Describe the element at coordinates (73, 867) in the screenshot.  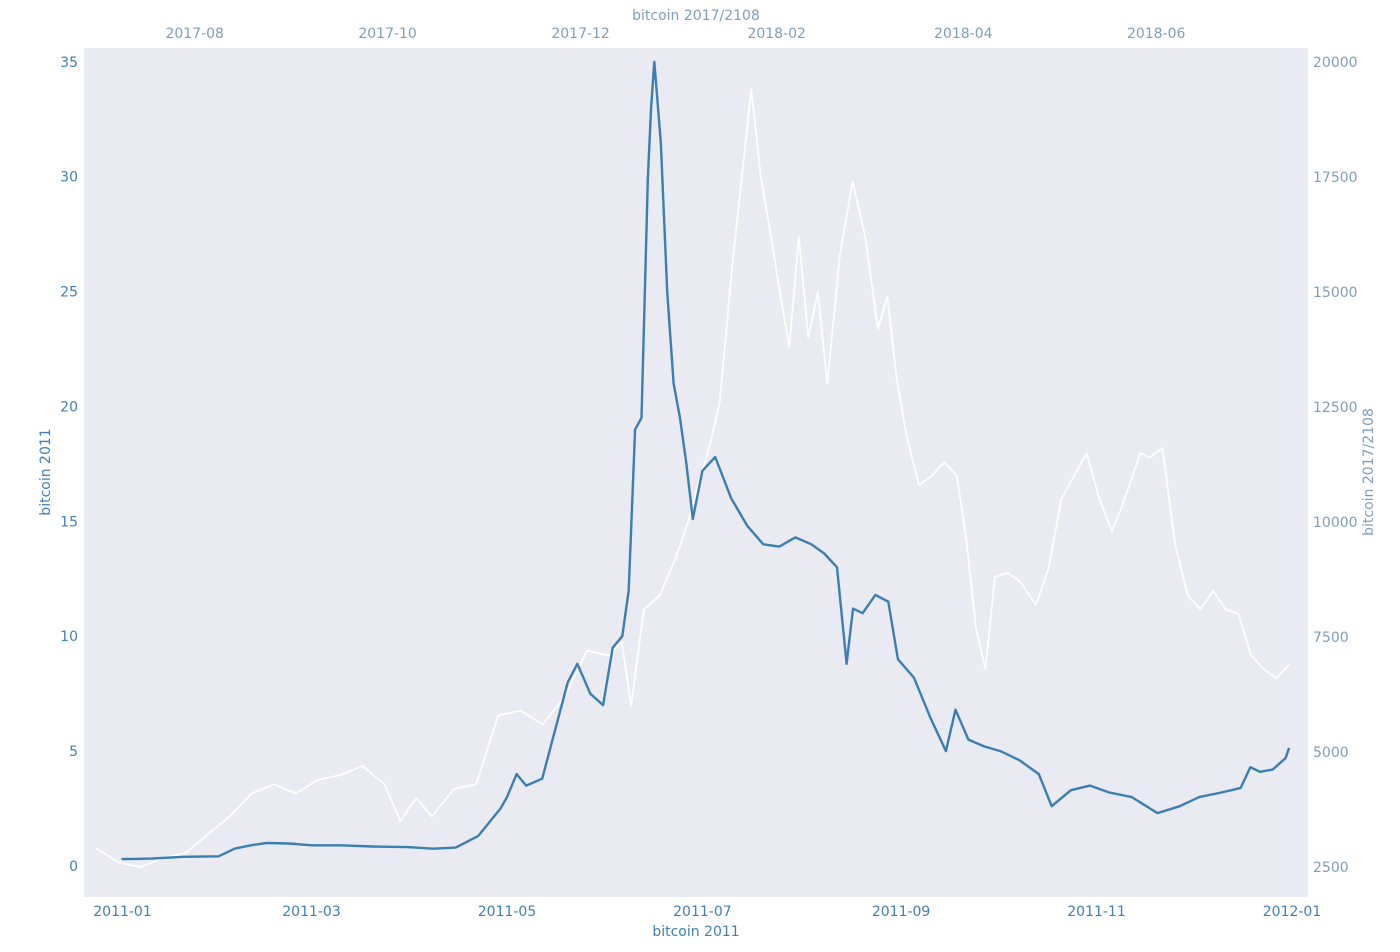
I see `y-axis-left-tick-label: 0` at that location.